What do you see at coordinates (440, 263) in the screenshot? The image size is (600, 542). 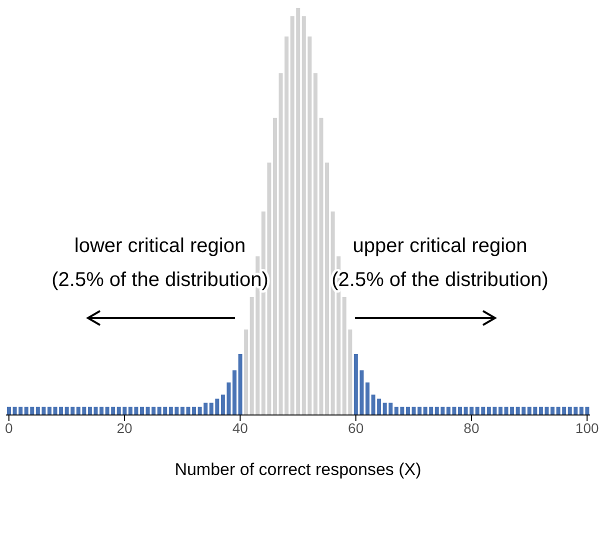 I see `annotation: upper critical region (2.5% of the distribution)` at bounding box center [440, 263].